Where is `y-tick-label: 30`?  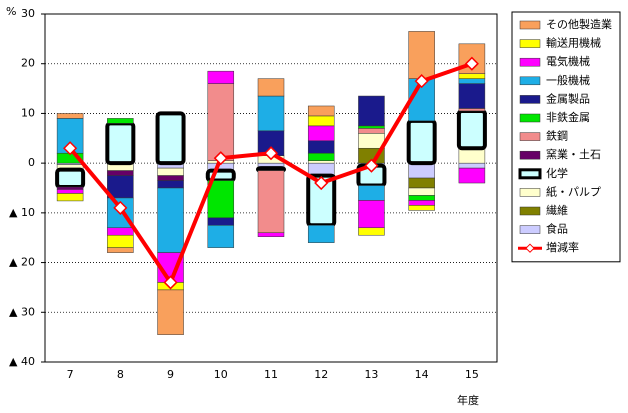 y-tick-label: 30 is located at coordinates (28, 13).